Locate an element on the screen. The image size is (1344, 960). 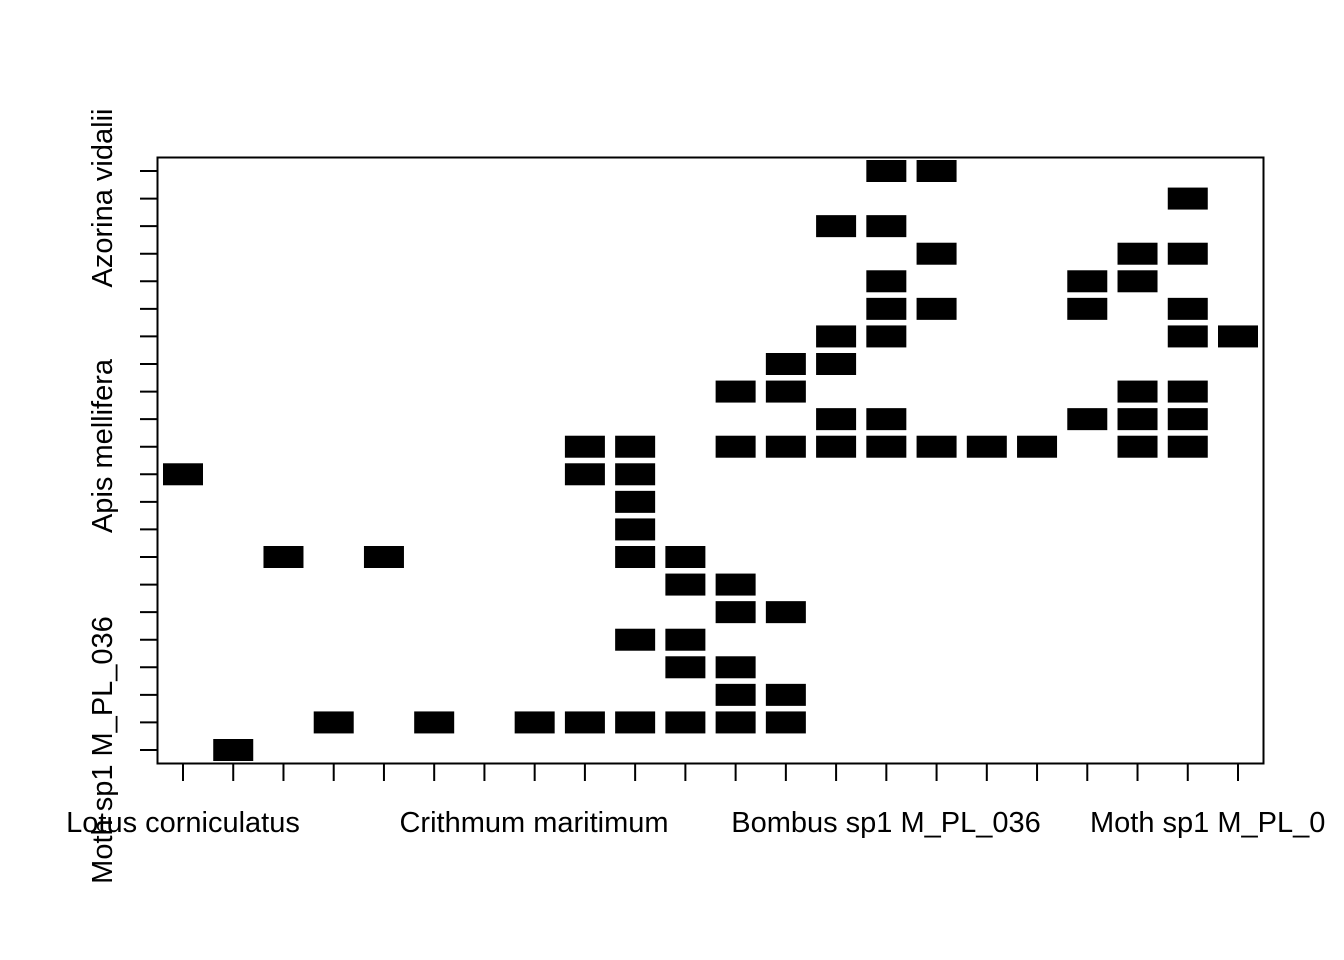
y-ticks is located at coordinates (149, 460).